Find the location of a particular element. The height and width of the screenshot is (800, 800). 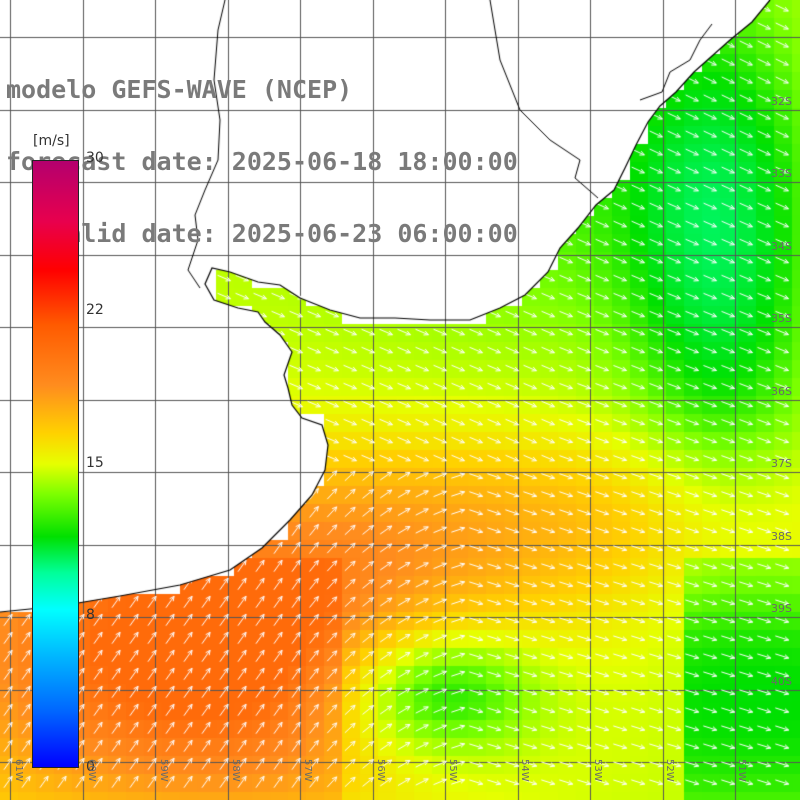

lon-label: 54W is located at coordinates (524, 770).